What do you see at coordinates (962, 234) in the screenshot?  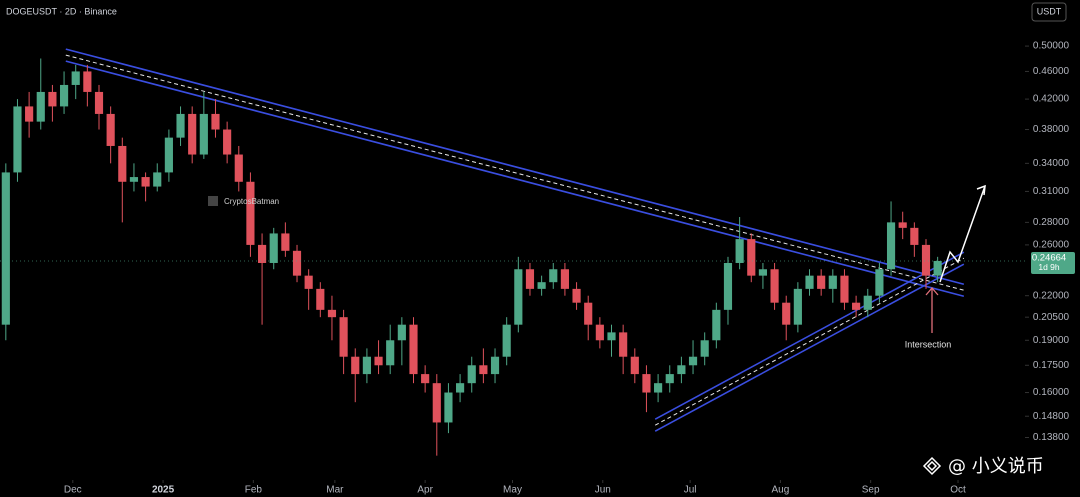 I see `projection-arrow` at bounding box center [962, 234].